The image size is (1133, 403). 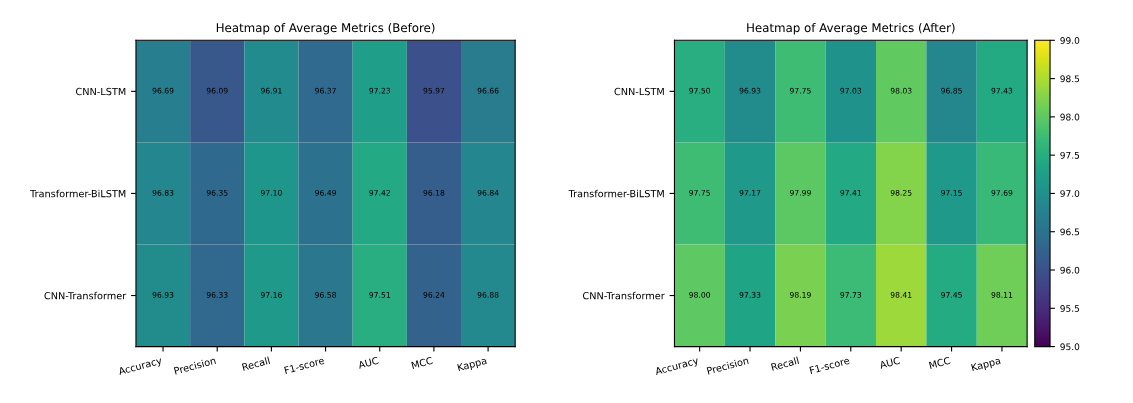 I want to click on color-bar-label: 98.5, so click(x=1070, y=79).